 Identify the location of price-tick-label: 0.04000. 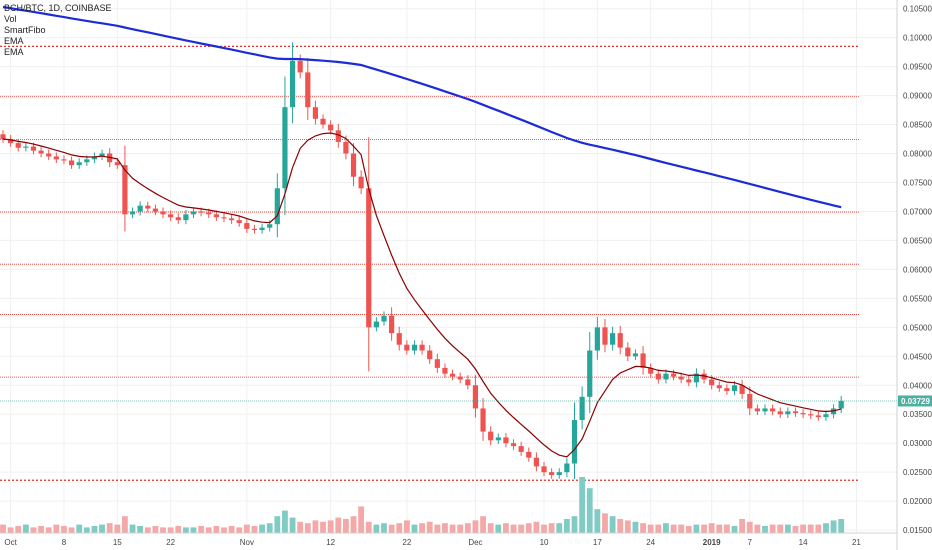
(917, 385).